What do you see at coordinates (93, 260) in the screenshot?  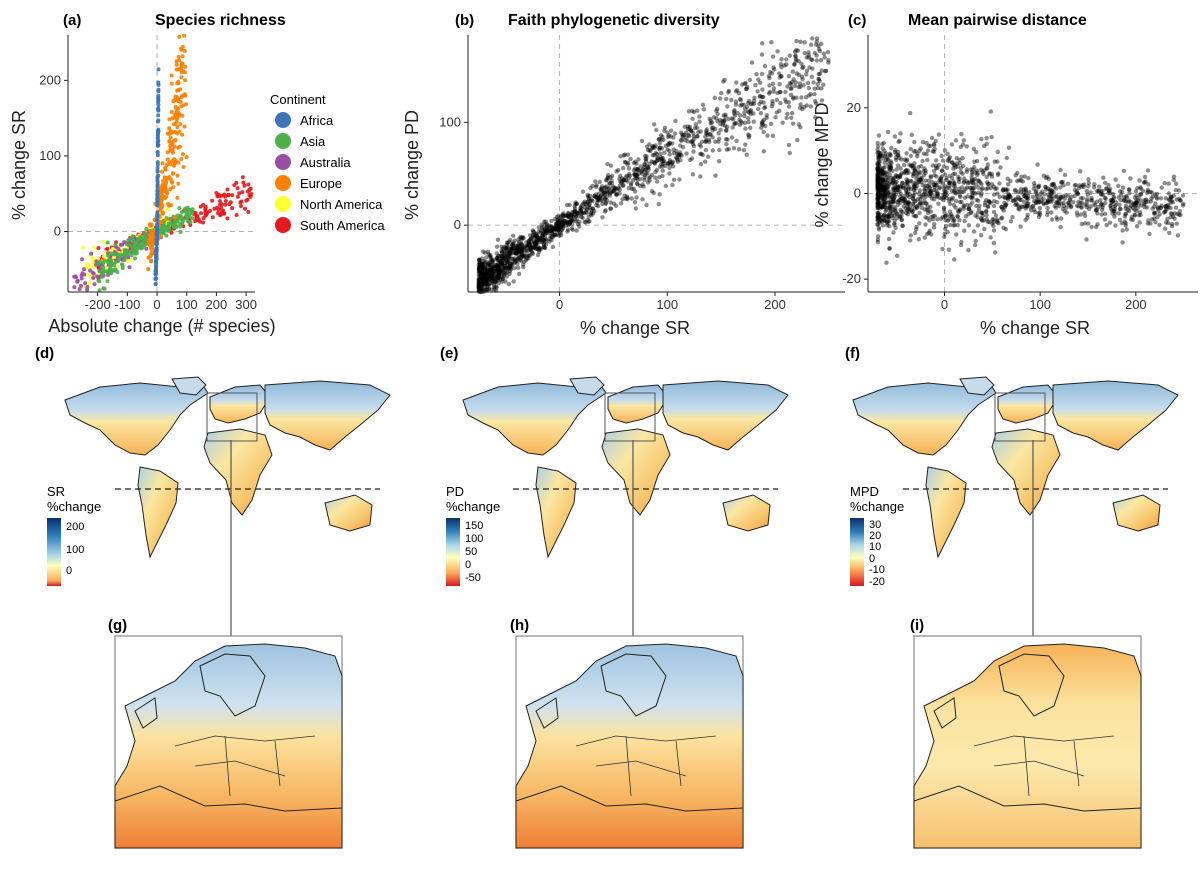 I see `data-point-north-america` at bounding box center [93, 260].